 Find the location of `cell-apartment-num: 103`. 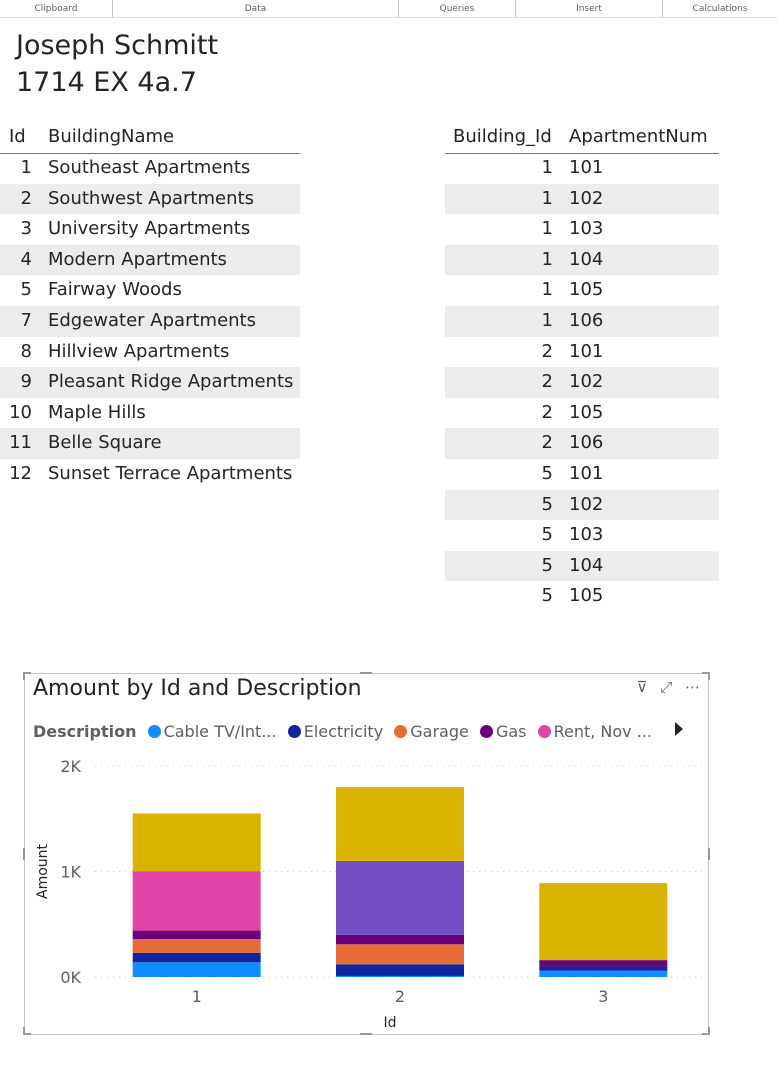

cell-apartment-num: 103 is located at coordinates (586, 229).